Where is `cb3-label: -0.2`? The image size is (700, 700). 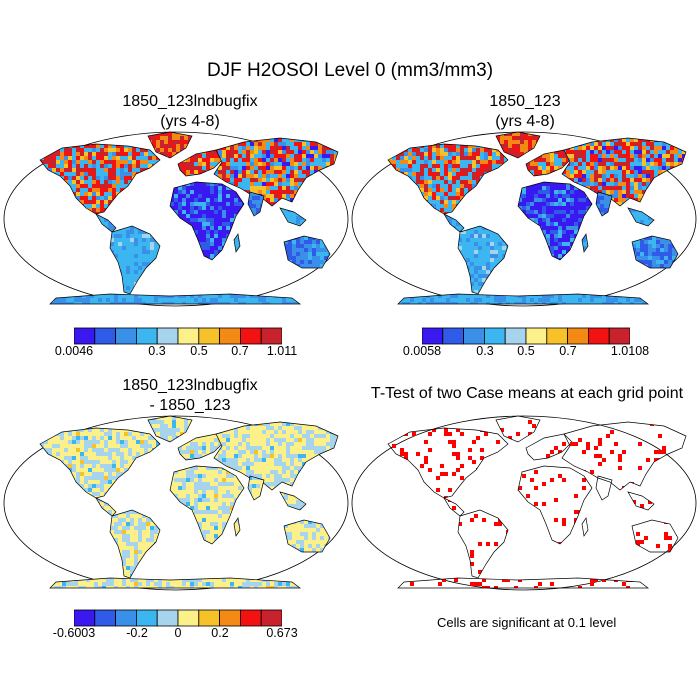 cb3-label: -0.2 is located at coordinates (137, 633).